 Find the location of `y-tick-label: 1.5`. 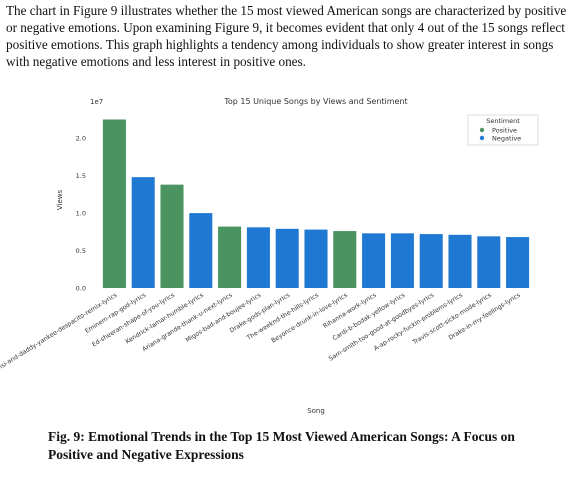

y-tick-label: 1.5 is located at coordinates (81, 176).